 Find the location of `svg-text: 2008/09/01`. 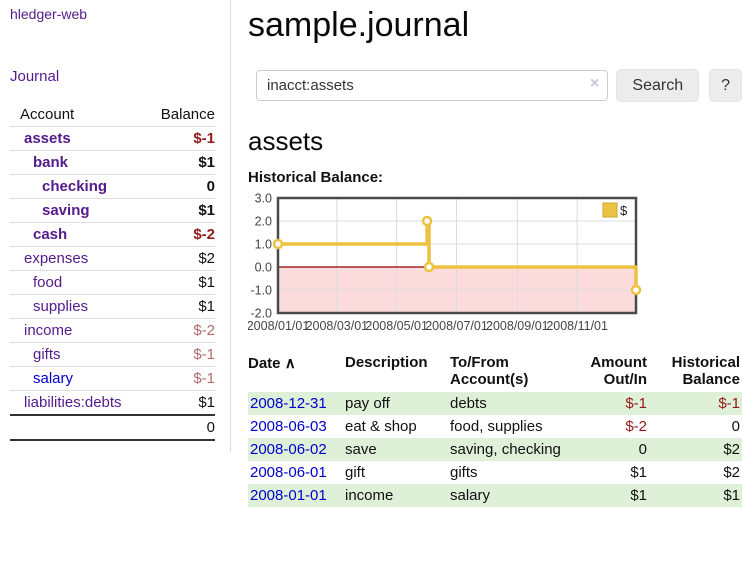

svg-text: 2008/09/01 is located at coordinates (517, 326).